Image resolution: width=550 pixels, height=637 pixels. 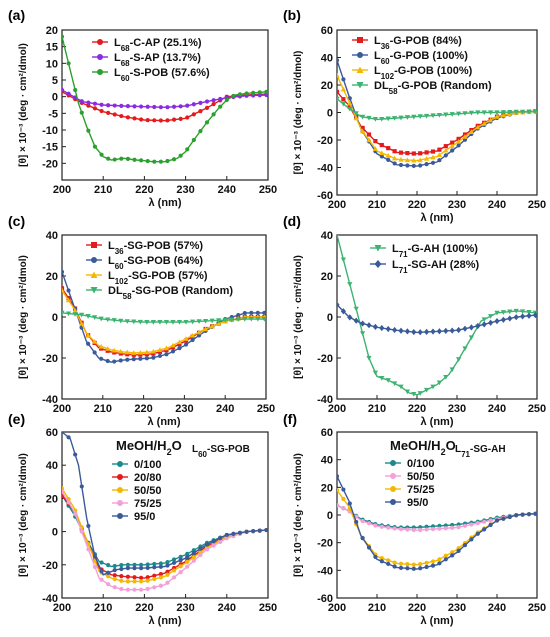 I want to click on y-tick-label: -40, so click(x=325, y=169).